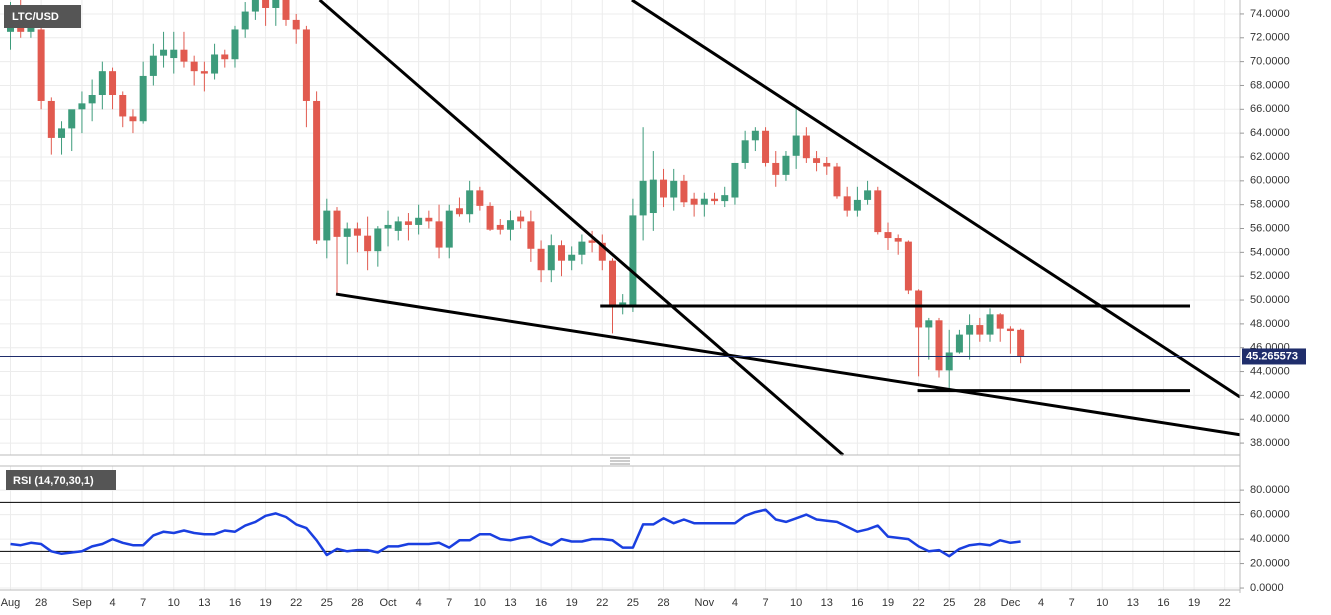 The image size is (1331, 615). I want to click on x-tick-label: Nov, so click(705, 603).